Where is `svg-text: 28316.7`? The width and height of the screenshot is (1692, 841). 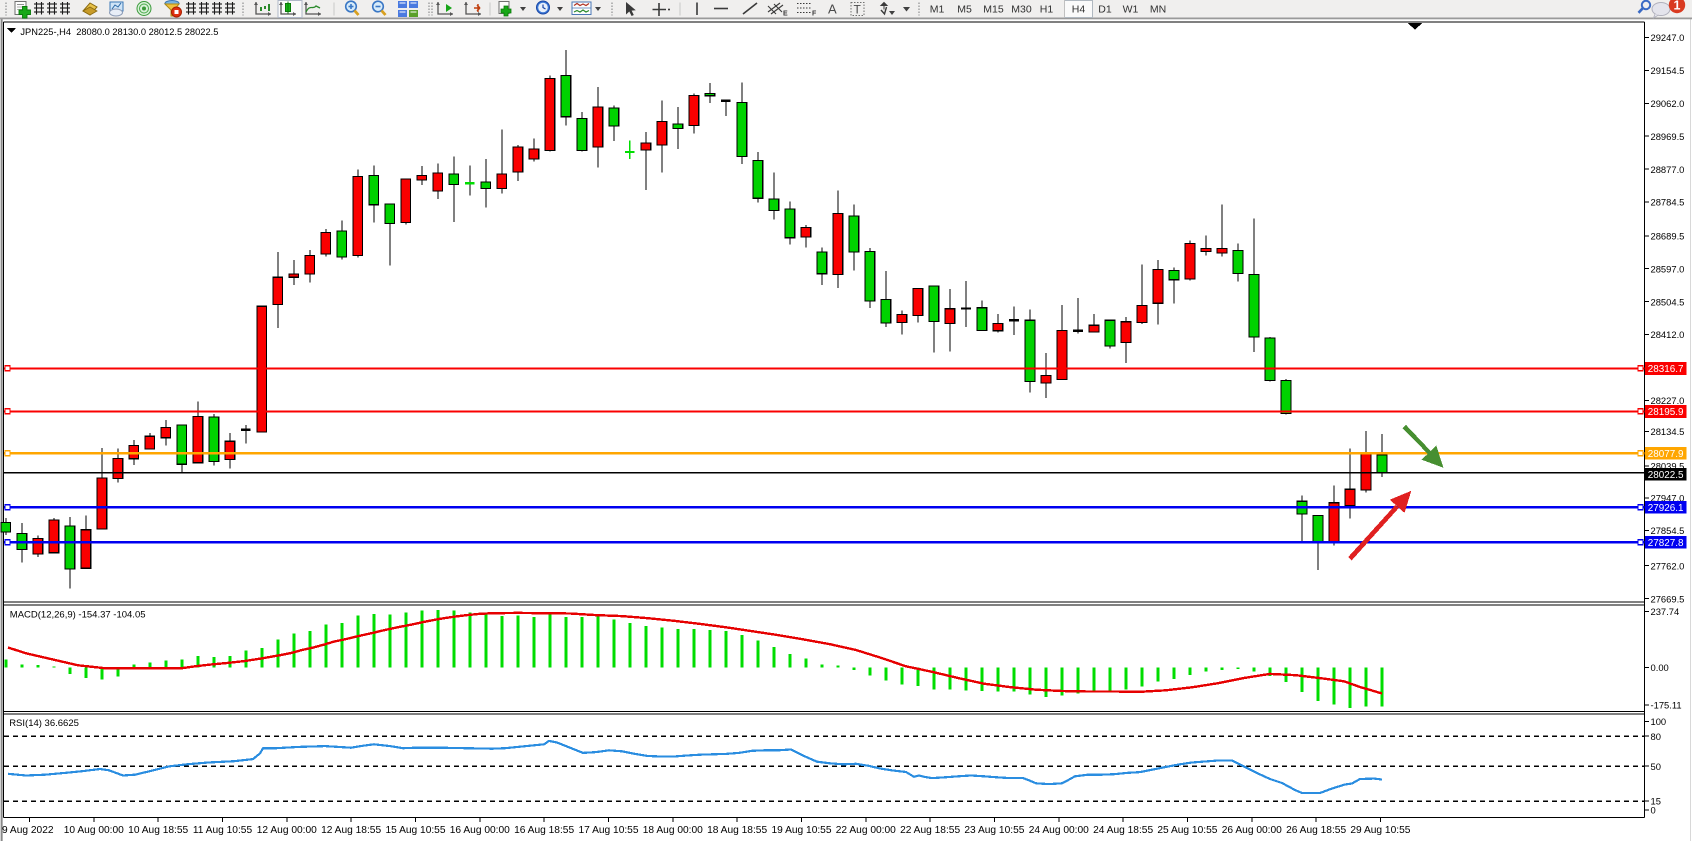 svg-text: 28316.7 is located at coordinates (1666, 369).